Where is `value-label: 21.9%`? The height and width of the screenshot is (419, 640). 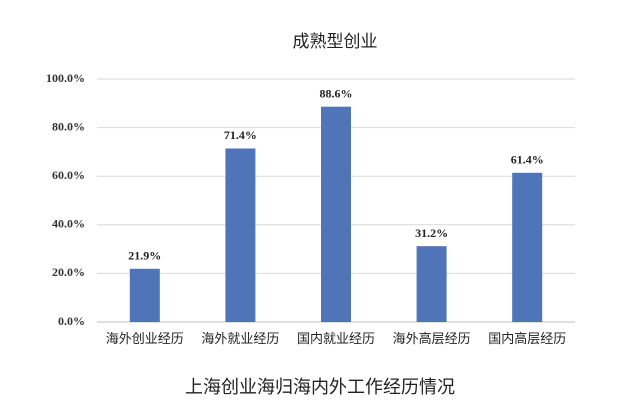 value-label: 21.9% is located at coordinates (144, 256).